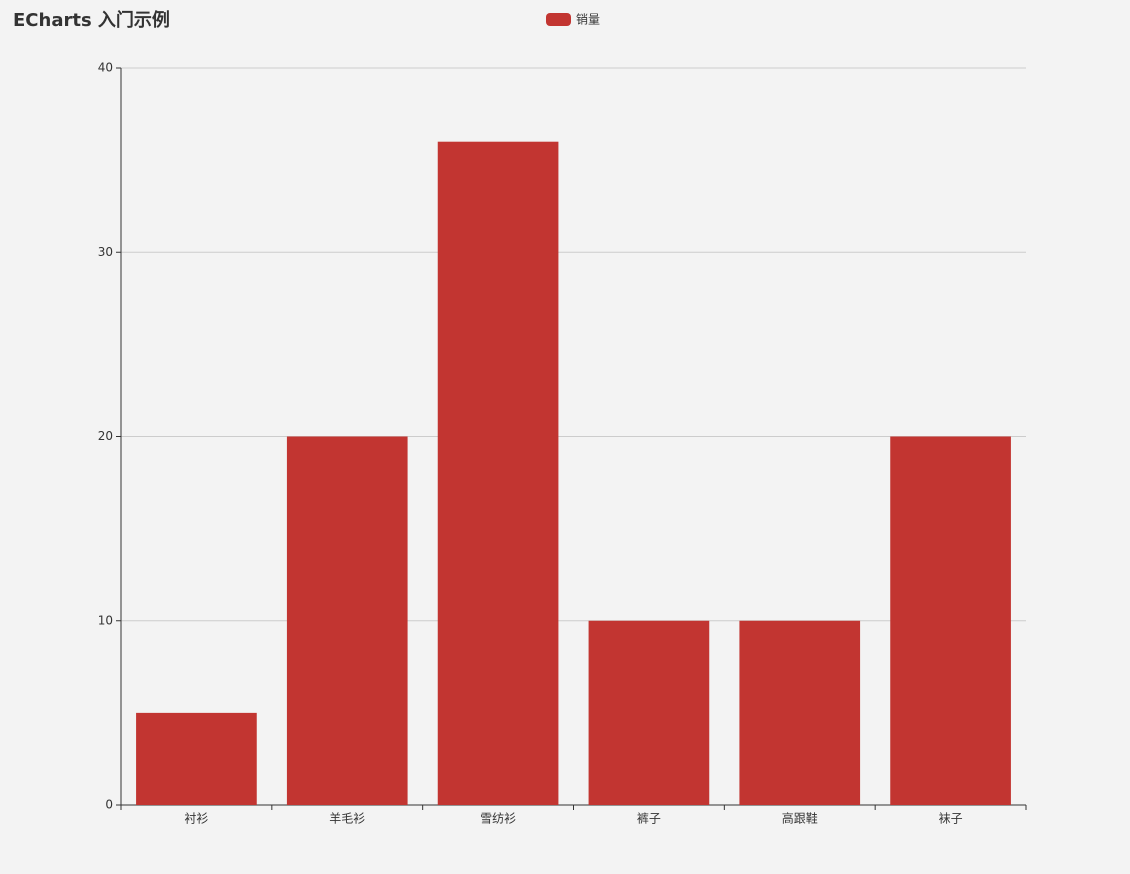 The height and width of the screenshot is (874, 1130). What do you see at coordinates (498, 819) in the screenshot?
I see `x-tick-label: 雪纺衫` at bounding box center [498, 819].